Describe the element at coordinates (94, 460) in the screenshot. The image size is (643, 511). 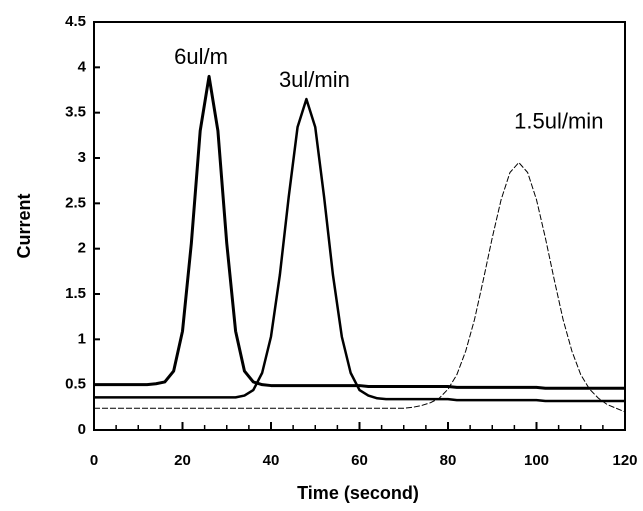
I see `x-tick-label: 0` at that location.